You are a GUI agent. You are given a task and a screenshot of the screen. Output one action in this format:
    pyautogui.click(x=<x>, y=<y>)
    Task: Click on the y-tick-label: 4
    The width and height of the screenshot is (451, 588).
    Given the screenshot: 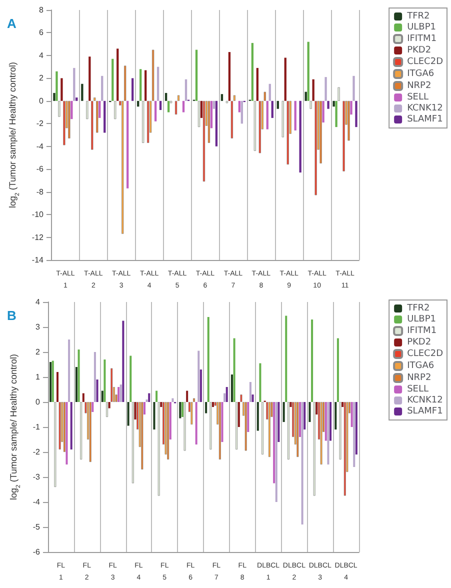 What is the action you would take?
    pyautogui.click(x=41, y=55)
    